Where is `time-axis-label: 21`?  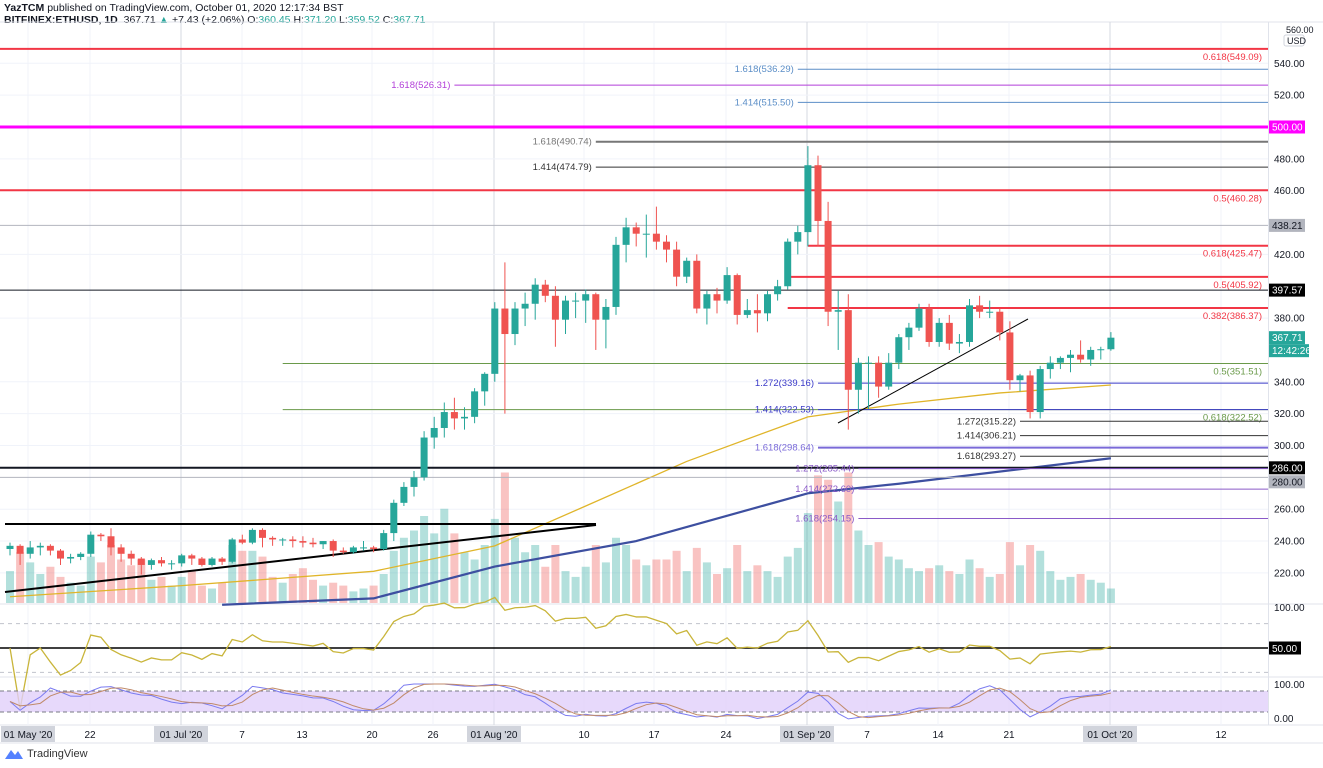 time-axis-label: 21 is located at coordinates (1009, 735).